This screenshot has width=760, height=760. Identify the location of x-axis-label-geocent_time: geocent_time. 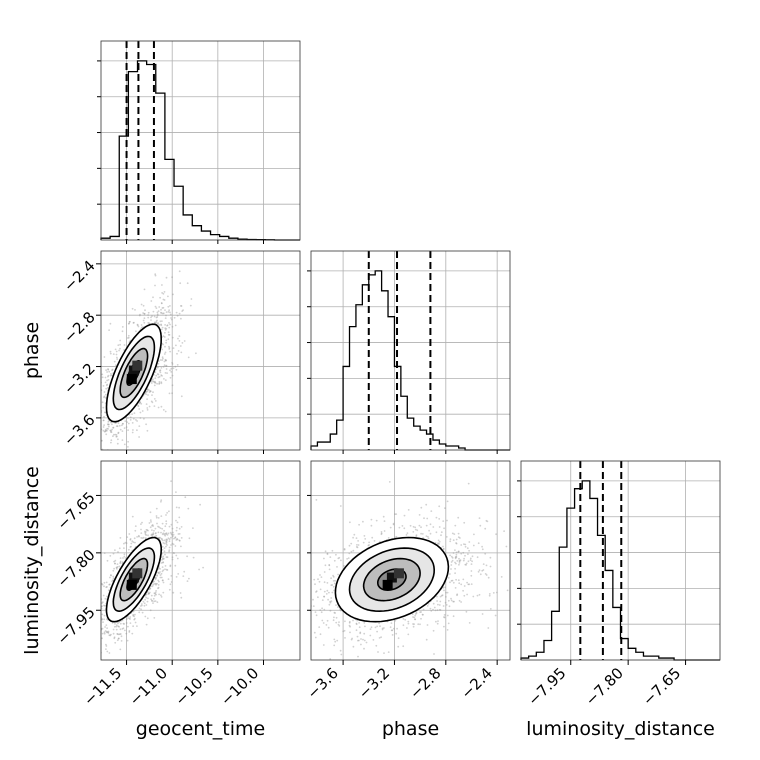
(200, 729).